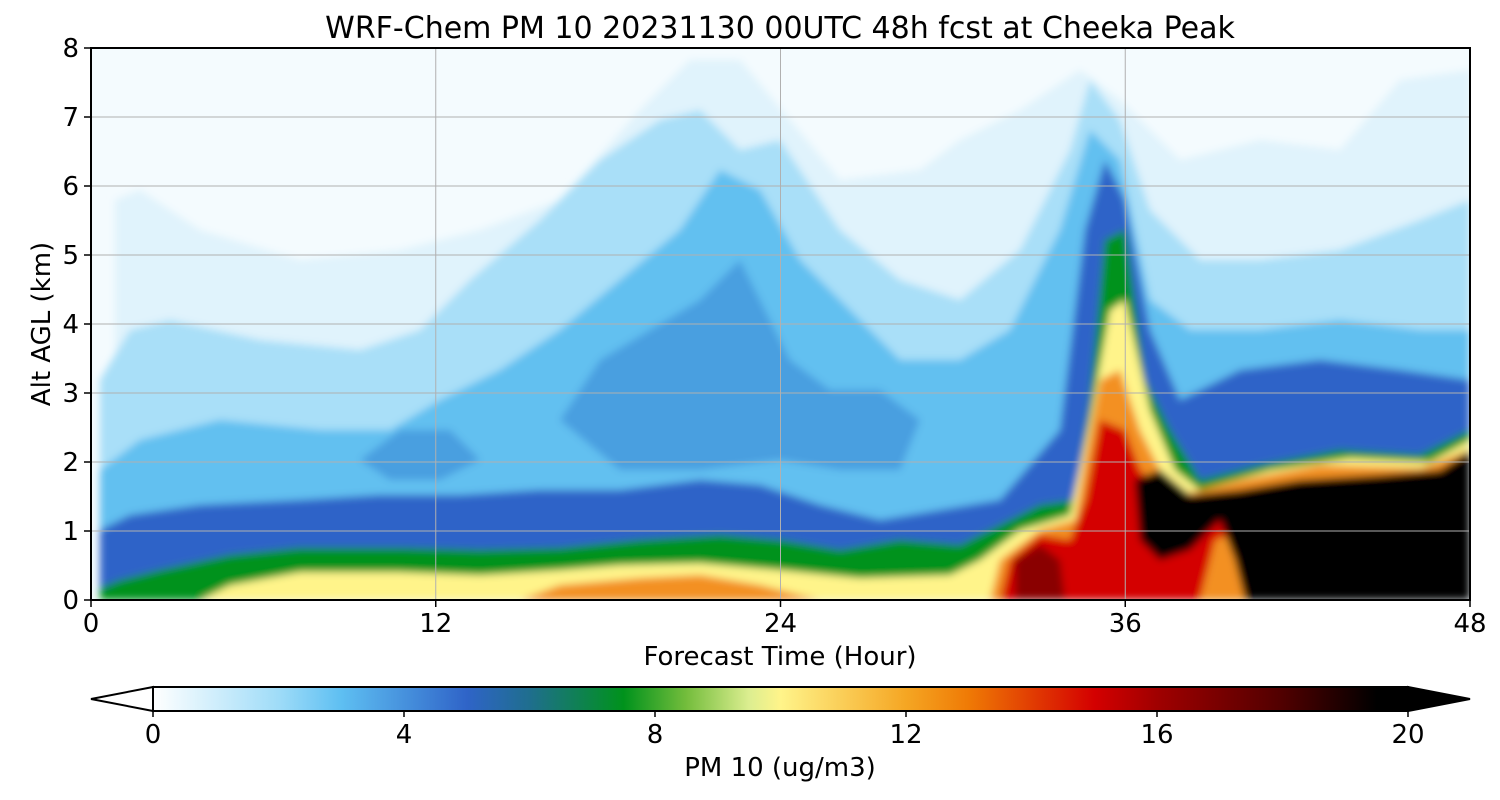 Image resolution: width=1500 pixels, height=800 pixels. Describe the element at coordinates (42, 324) in the screenshot. I see `y-axis-label: Alt AGL (km)` at that location.